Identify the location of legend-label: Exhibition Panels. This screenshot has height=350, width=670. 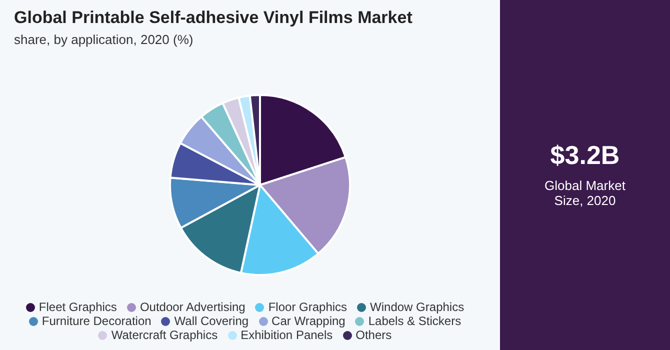
(286, 335).